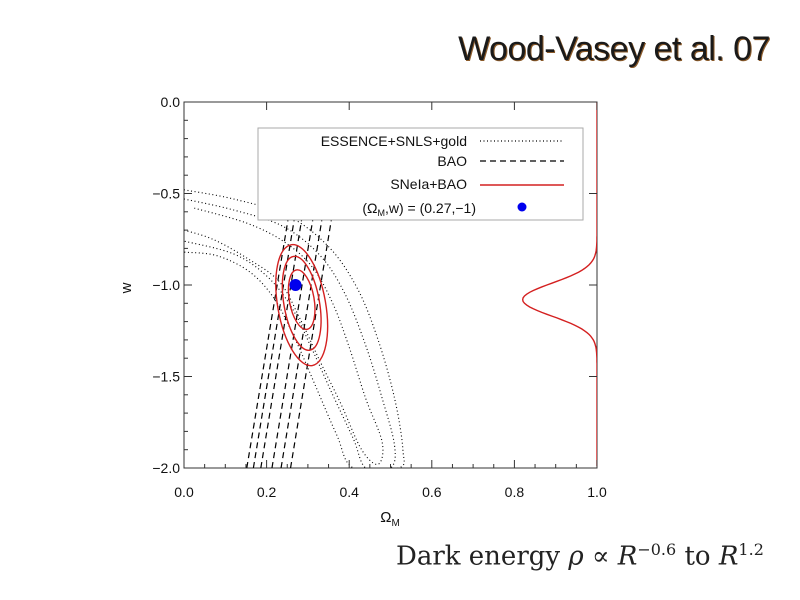 This screenshot has width=800, height=600. Describe the element at coordinates (171, 102) in the screenshot. I see `y-tick-label: 0.0` at that location.